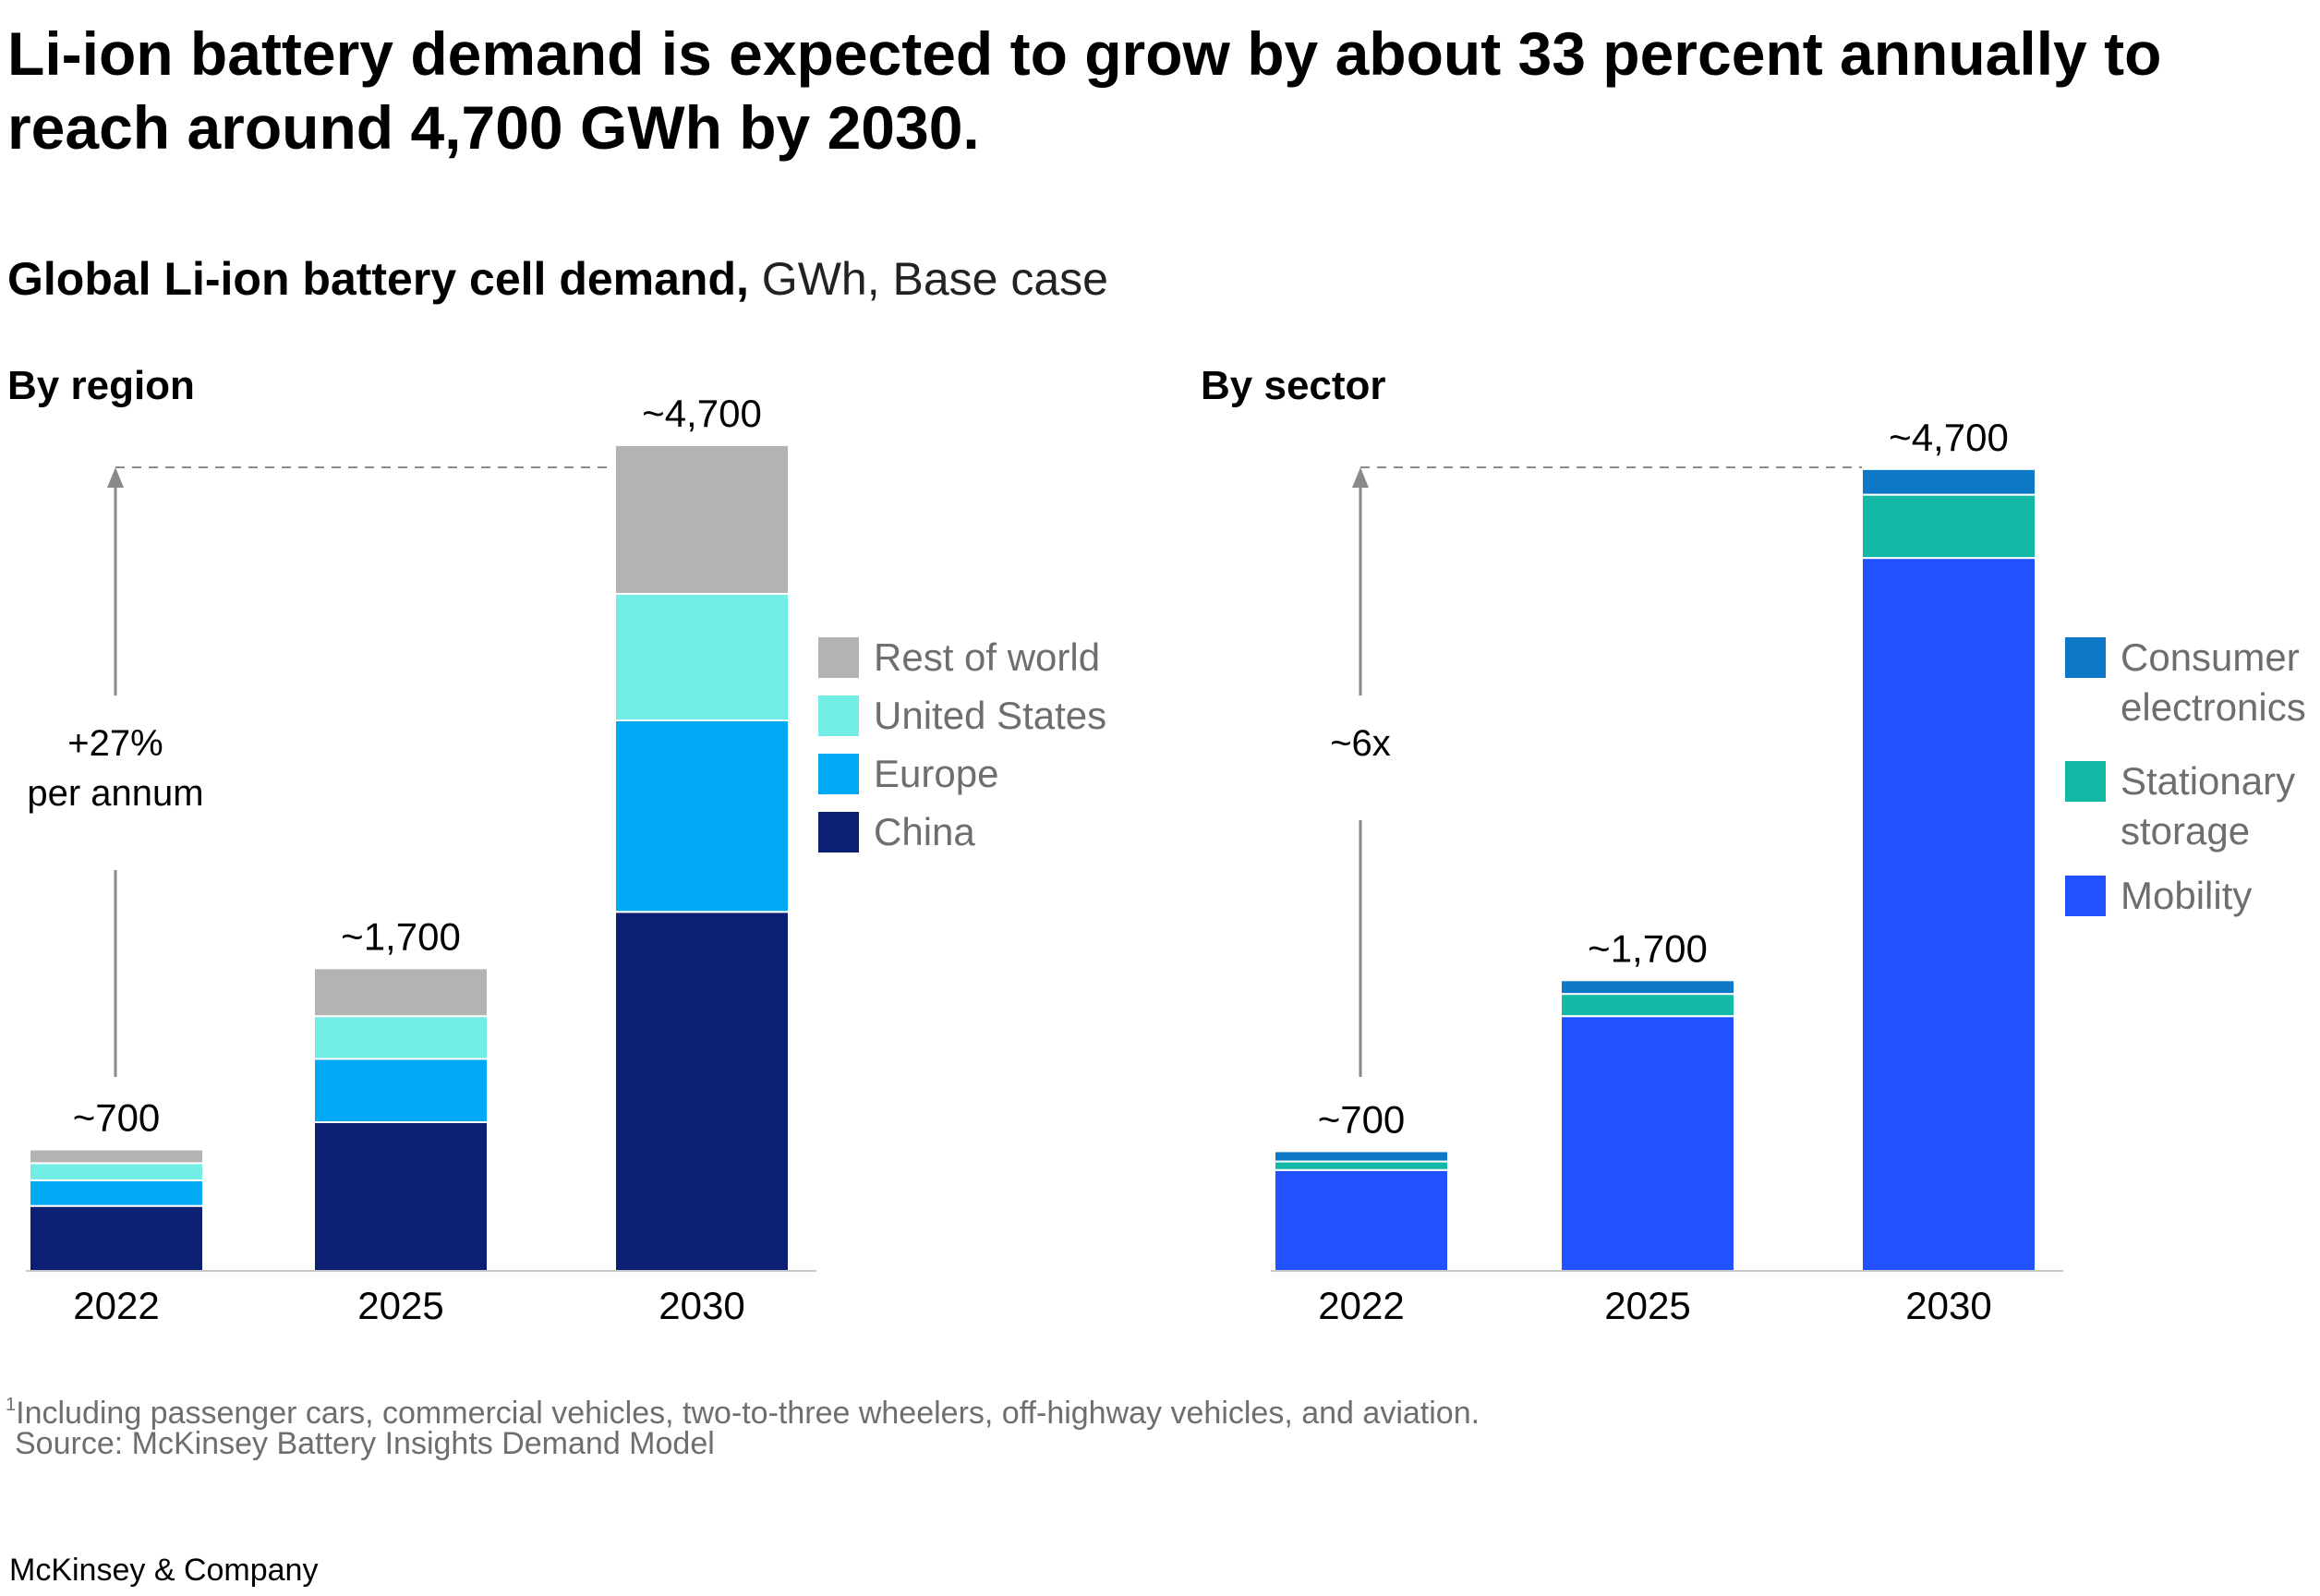 The height and width of the screenshot is (1596, 2320). What do you see at coordinates (1293, 385) in the screenshot?
I see `panel-title: By sector` at bounding box center [1293, 385].